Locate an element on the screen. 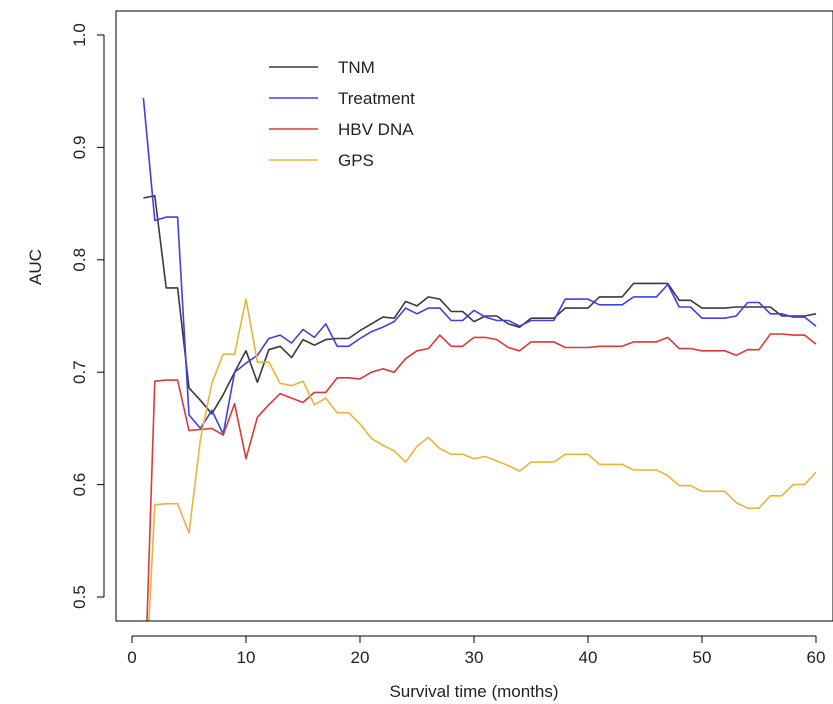 The width and height of the screenshot is (833, 704). legend-label-gps: GPS is located at coordinates (356, 160).